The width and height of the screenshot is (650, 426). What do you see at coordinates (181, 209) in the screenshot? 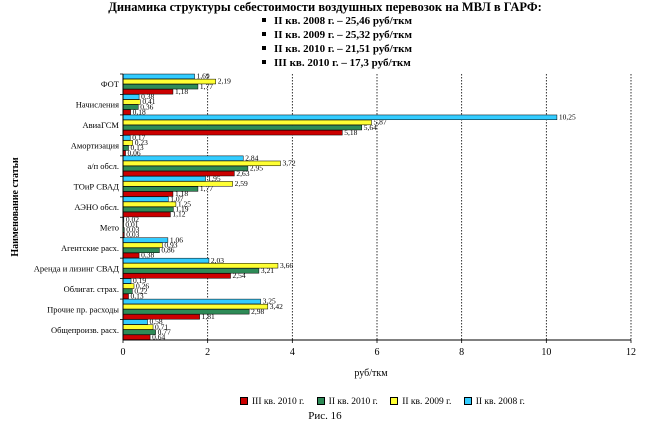
I see `data-label: 1,19` at bounding box center [181, 209].